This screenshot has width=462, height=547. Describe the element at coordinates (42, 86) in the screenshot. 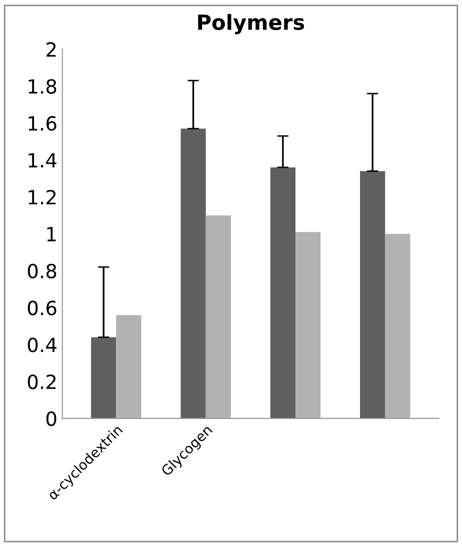

I see `y-tick-label: 1.8` at that location.